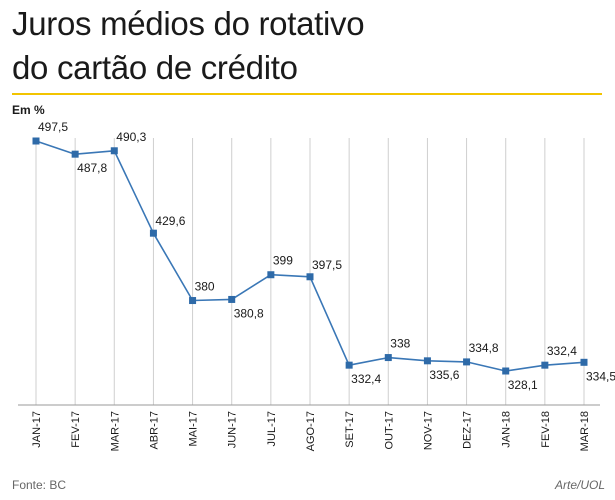 Image resolution: width=615 pixels, height=500 pixels. What do you see at coordinates (76, 429) in the screenshot?
I see `x-tick-label: FEV-17` at bounding box center [76, 429].